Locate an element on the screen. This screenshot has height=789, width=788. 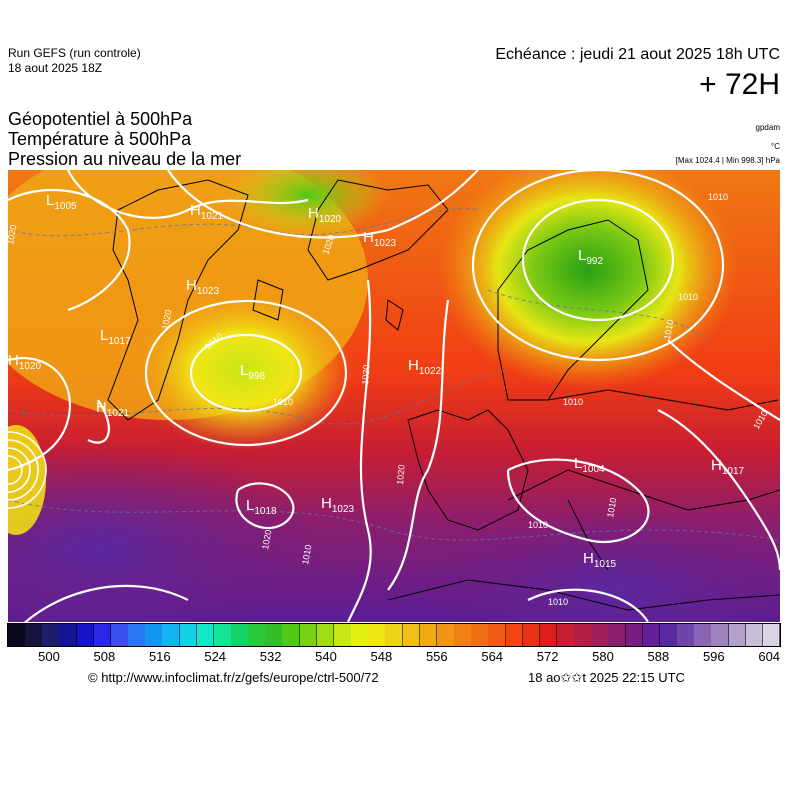
pressure-center-low: L1004 is located at coordinates (589, 465).